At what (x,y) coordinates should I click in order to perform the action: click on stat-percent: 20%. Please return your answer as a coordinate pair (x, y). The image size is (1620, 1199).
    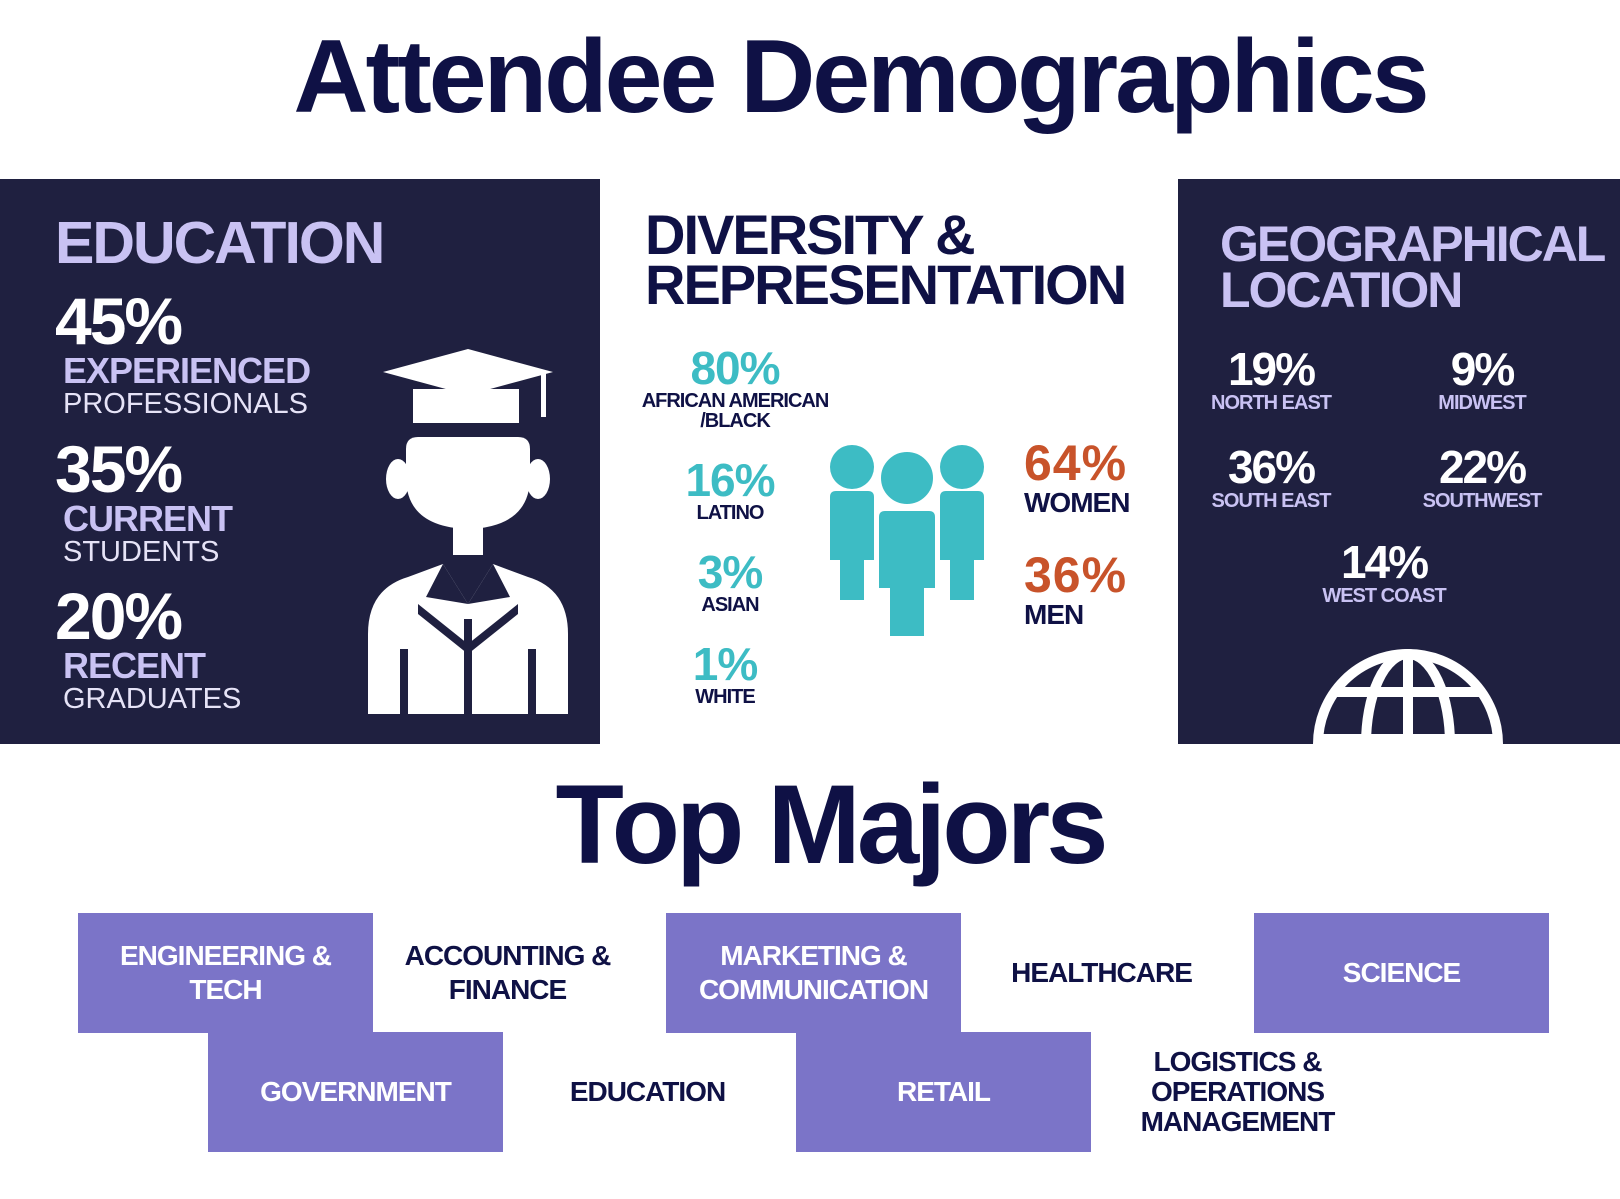
    Looking at the image, I should click on (119, 616).